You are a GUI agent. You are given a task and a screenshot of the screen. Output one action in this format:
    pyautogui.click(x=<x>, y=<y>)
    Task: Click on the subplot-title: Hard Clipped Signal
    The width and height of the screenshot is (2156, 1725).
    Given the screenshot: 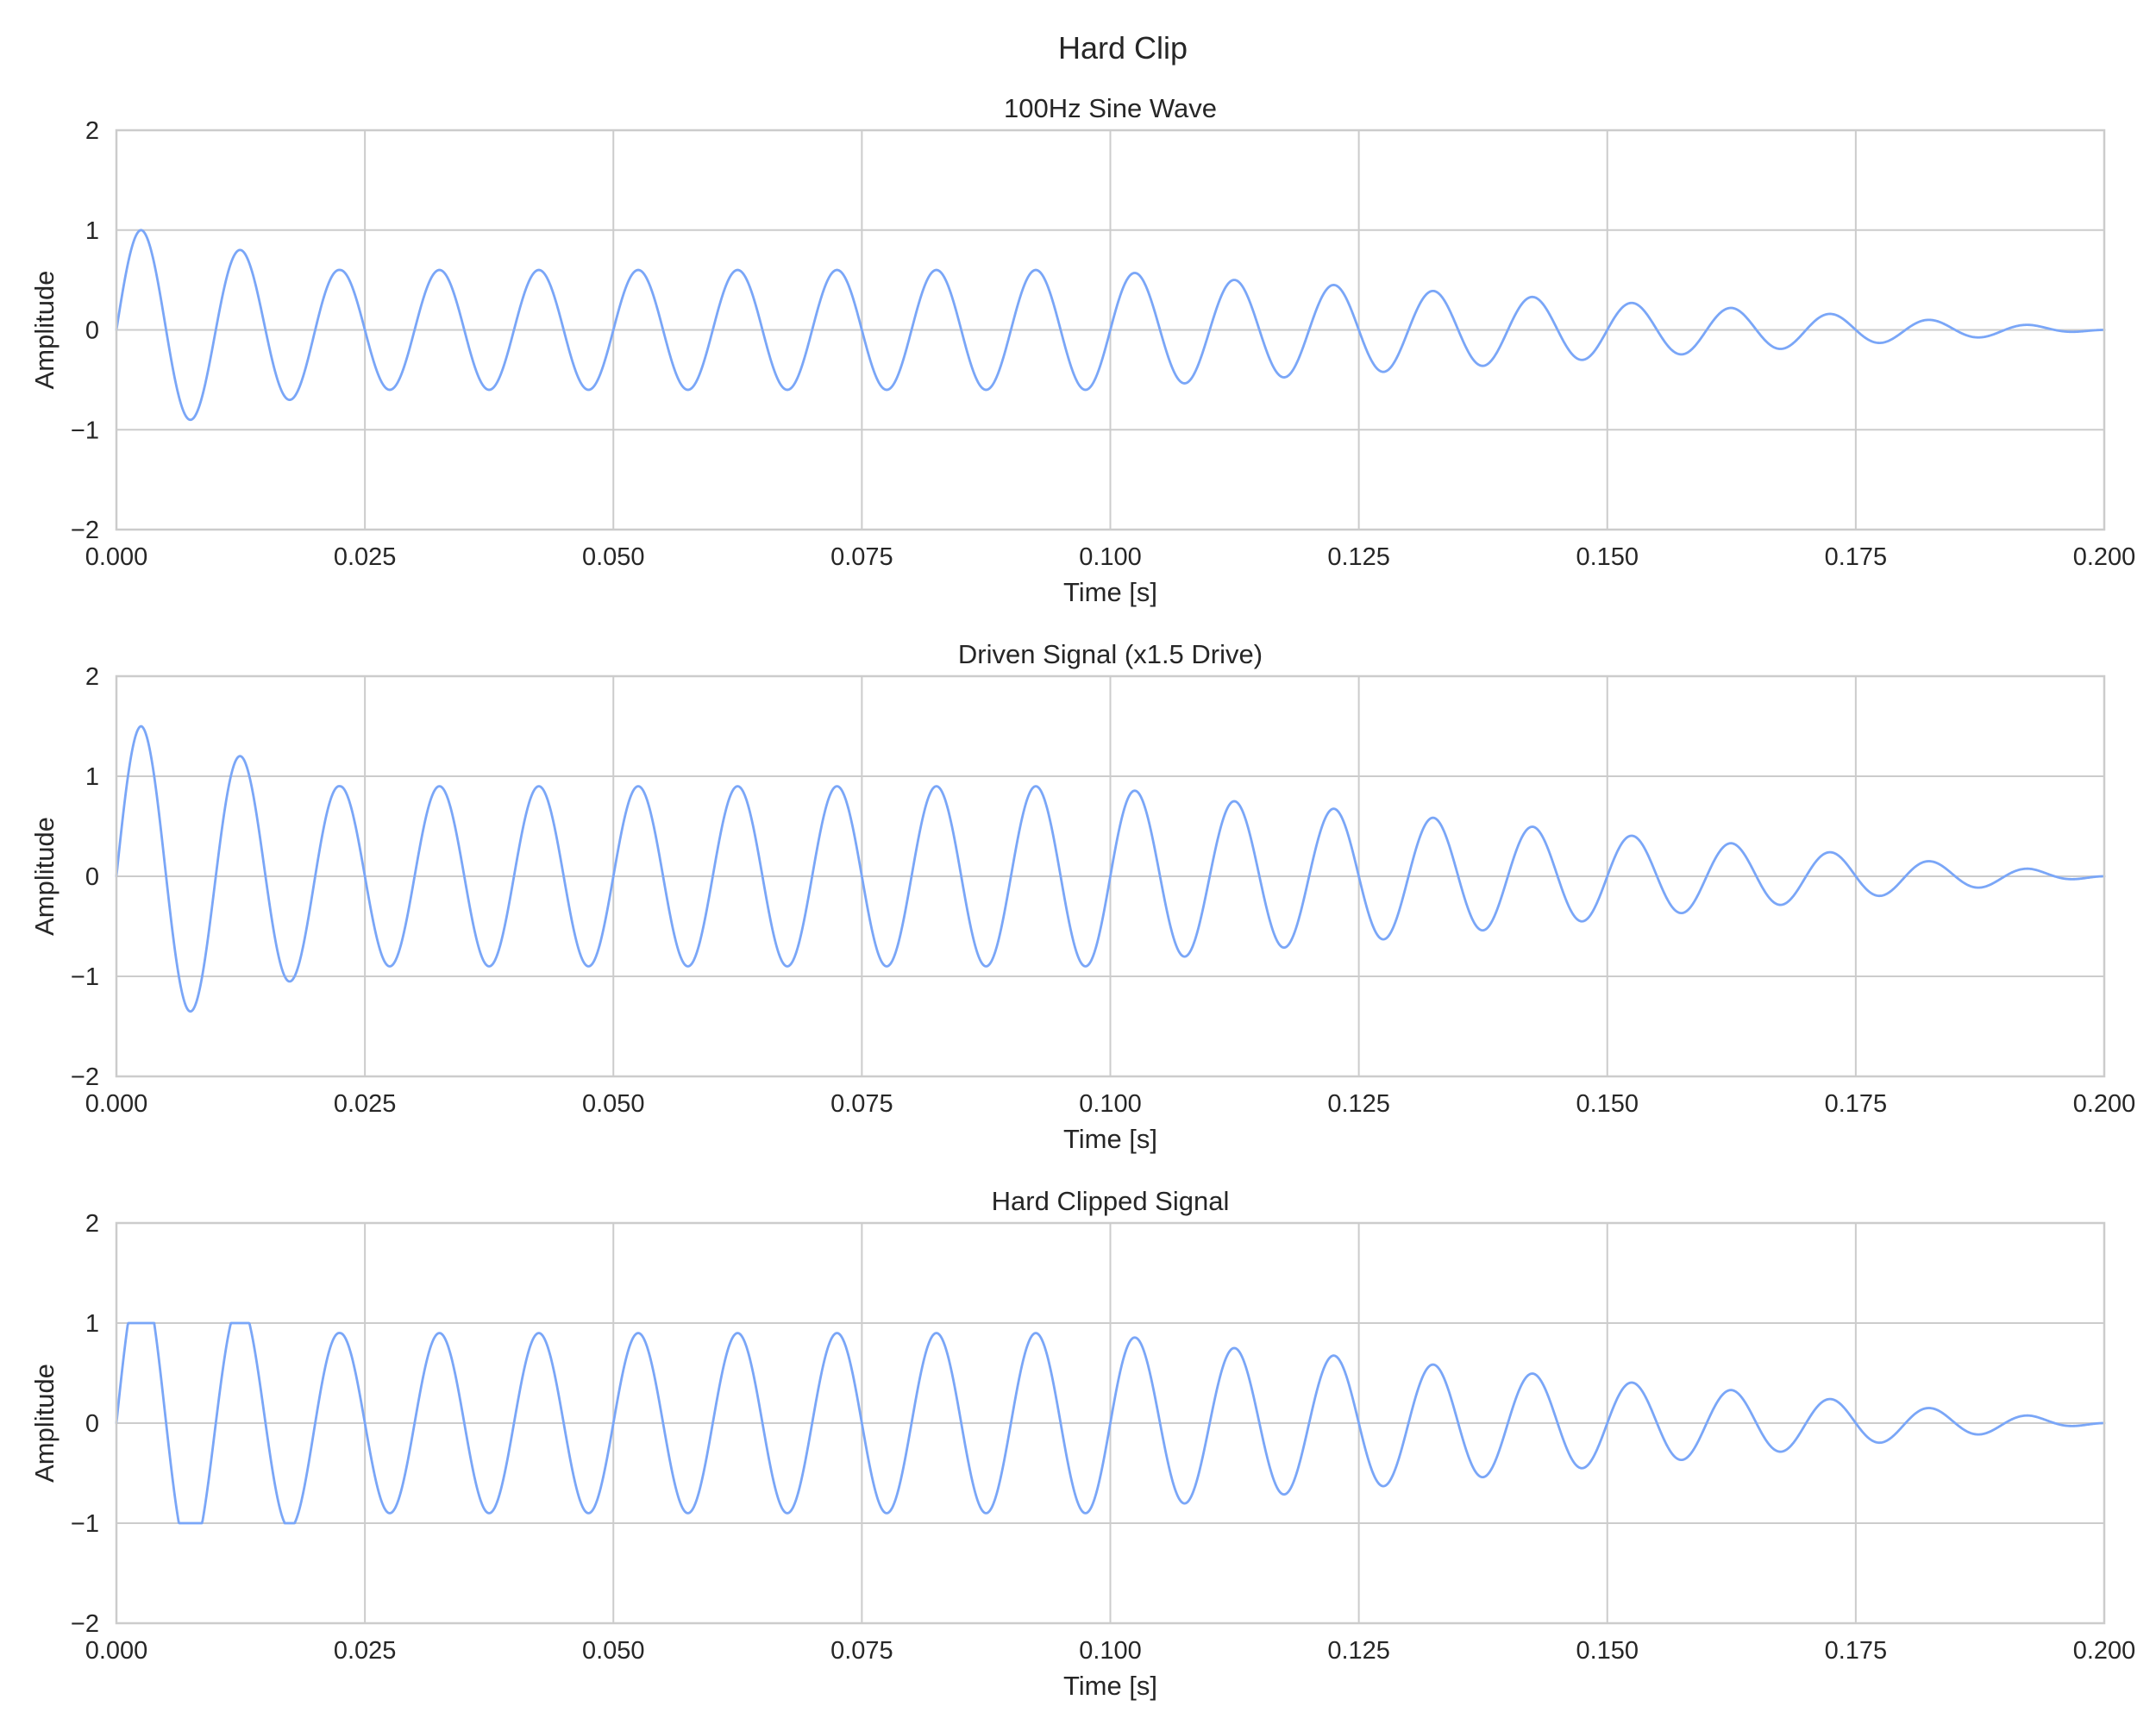 What is the action you would take?
    pyautogui.click(x=1111, y=1201)
    